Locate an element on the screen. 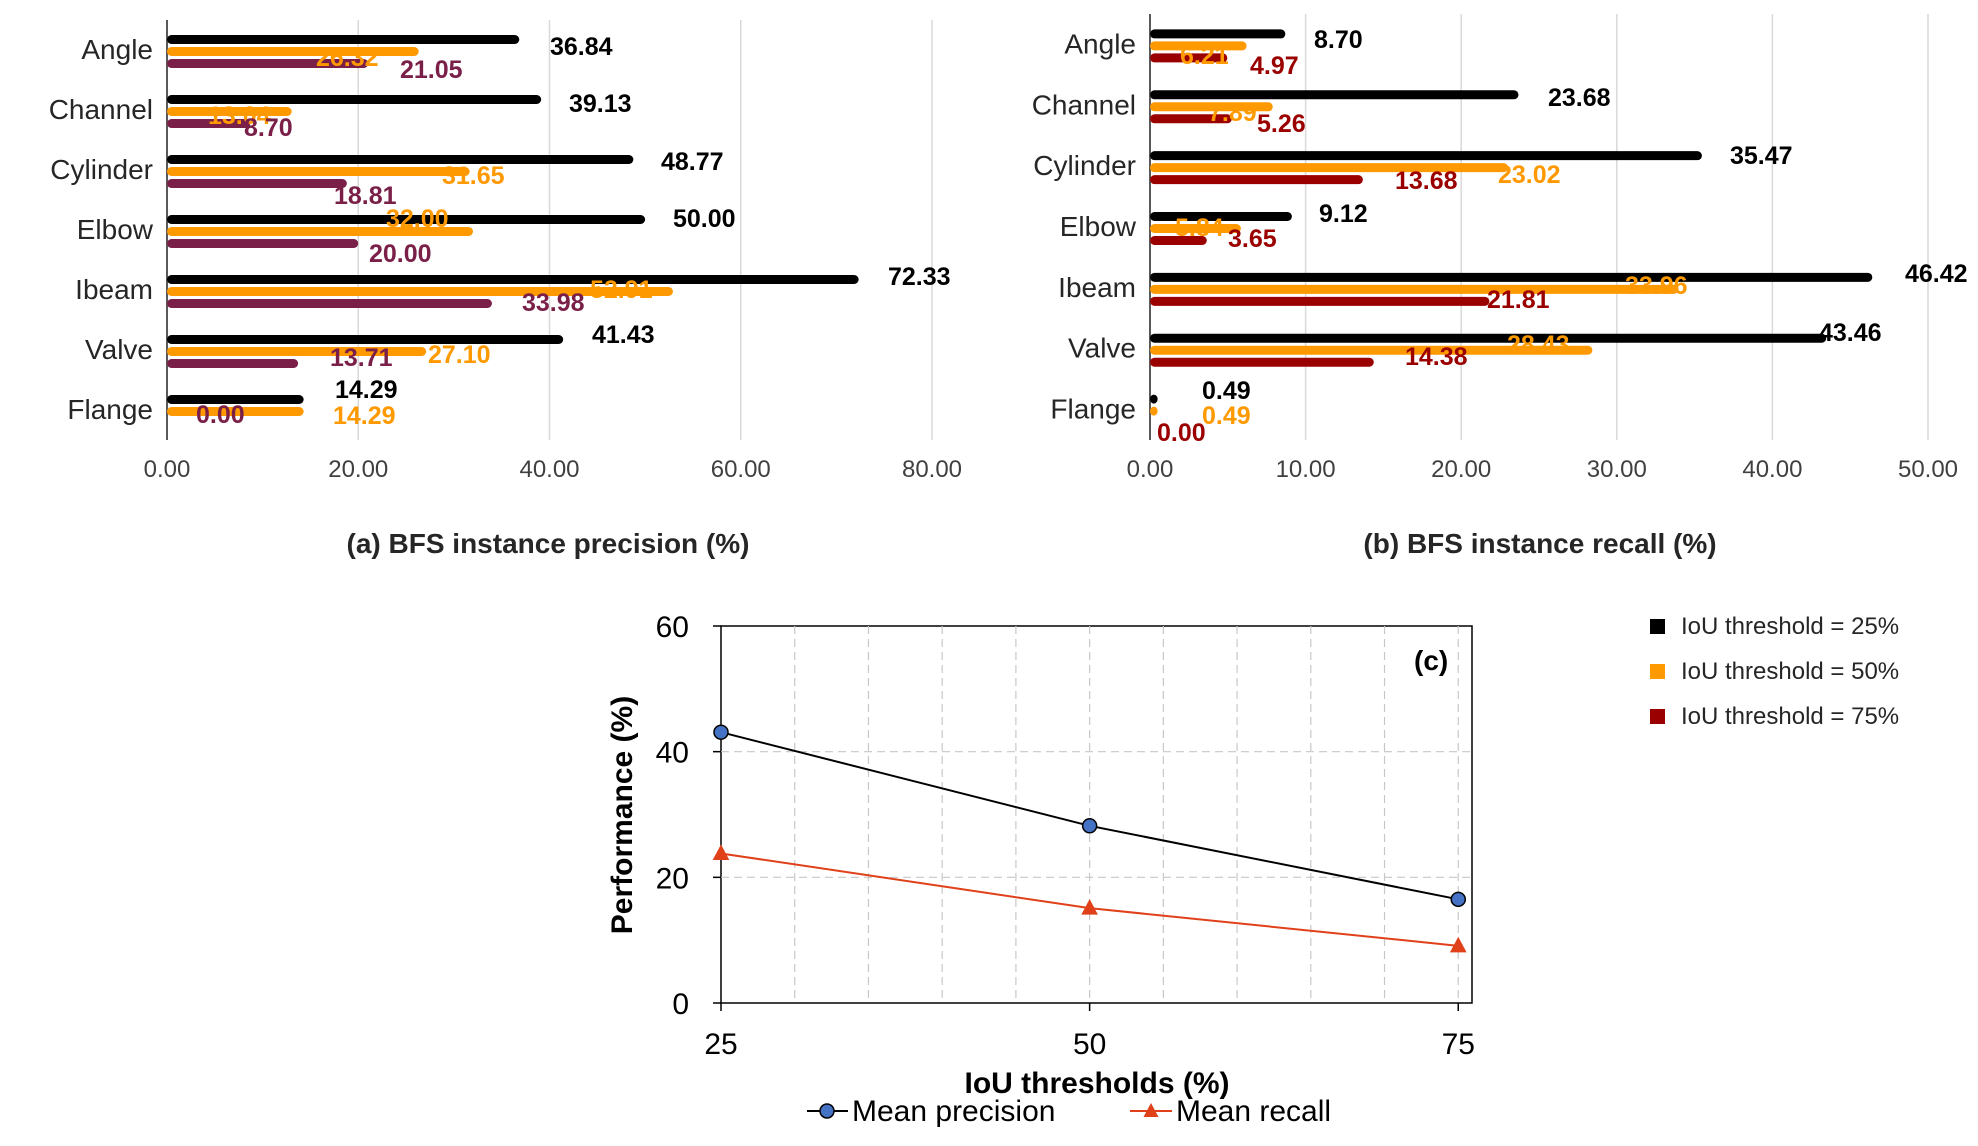 This screenshot has width=1978, height=1146. x-tick-label: 10.00 is located at coordinates (1306, 469).